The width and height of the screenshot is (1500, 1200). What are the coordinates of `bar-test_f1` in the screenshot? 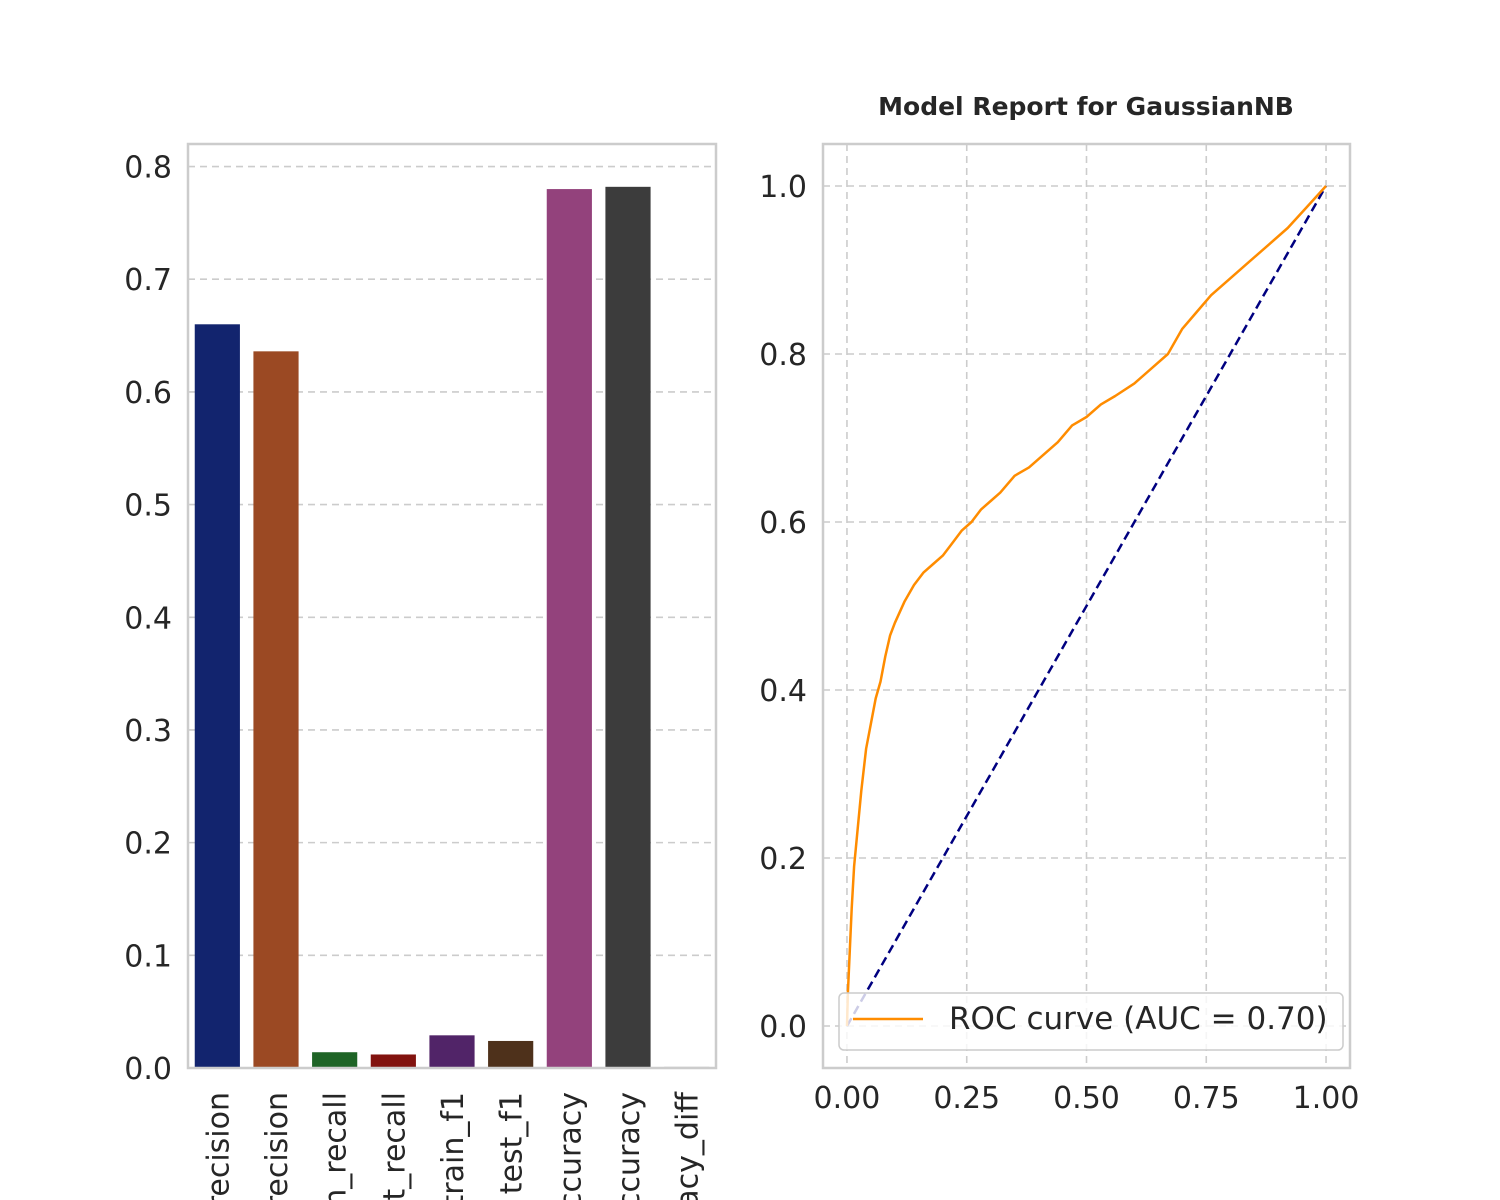 It's located at (511, 1054).